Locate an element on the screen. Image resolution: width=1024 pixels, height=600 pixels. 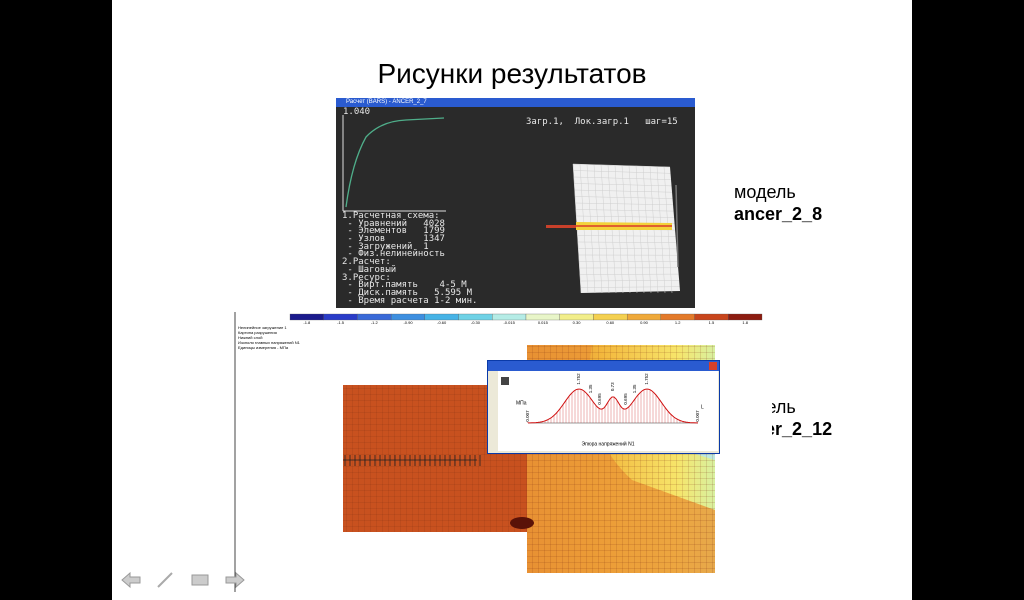
menu-button is located at coordinates (200, 580).